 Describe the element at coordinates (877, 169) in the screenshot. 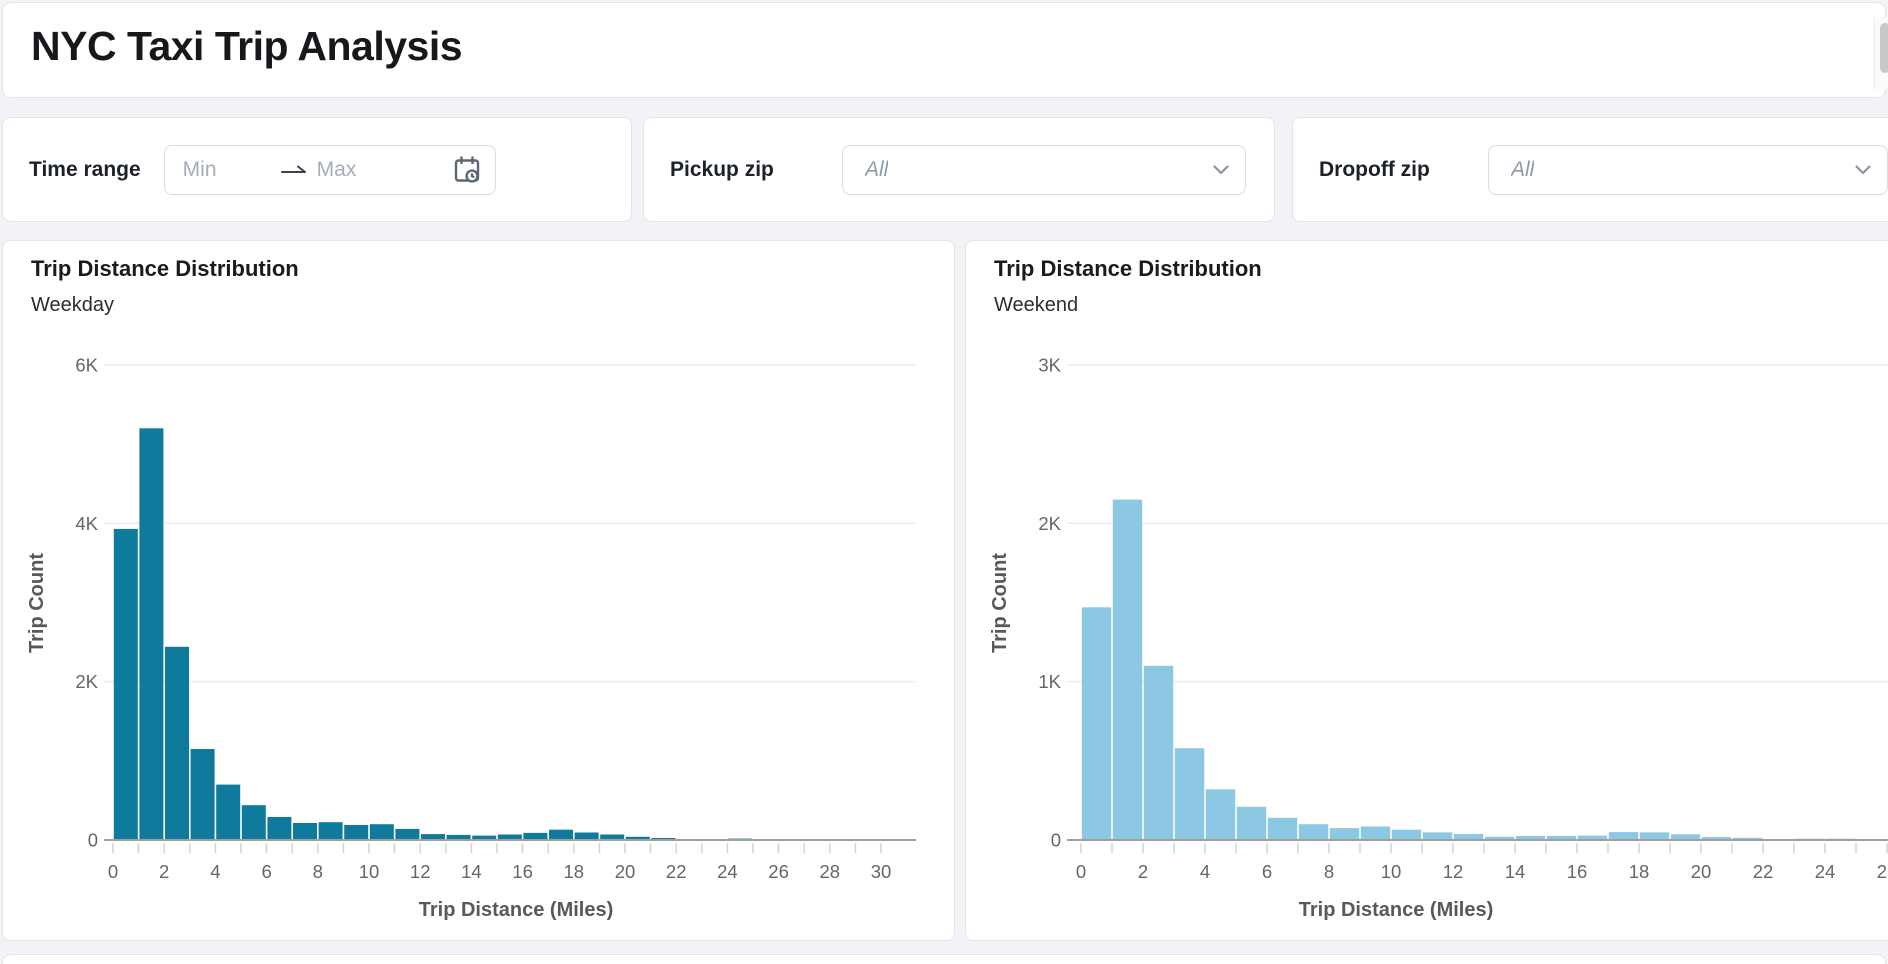

I see `pickup-zip-value: All` at that location.